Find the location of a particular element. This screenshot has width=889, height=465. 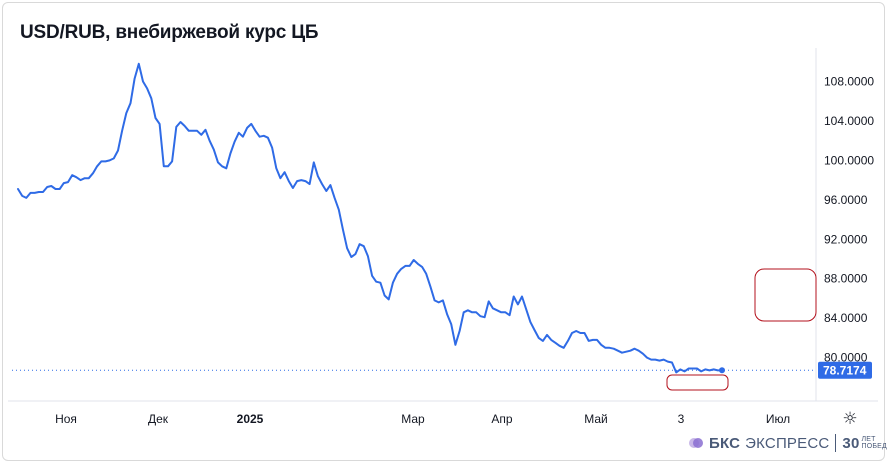

y-tick-label: 96.0000 is located at coordinates (846, 200).